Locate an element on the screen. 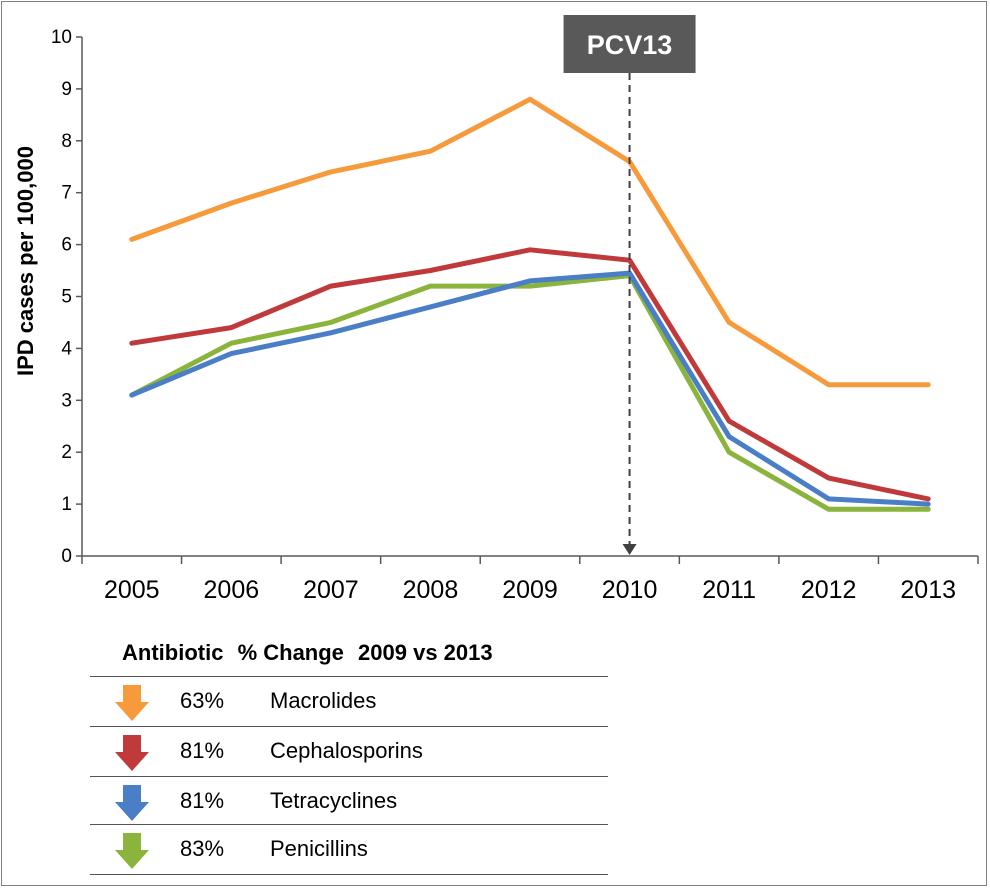 This screenshot has height=889, width=990. legend-name: Penicillins is located at coordinates (319, 848).